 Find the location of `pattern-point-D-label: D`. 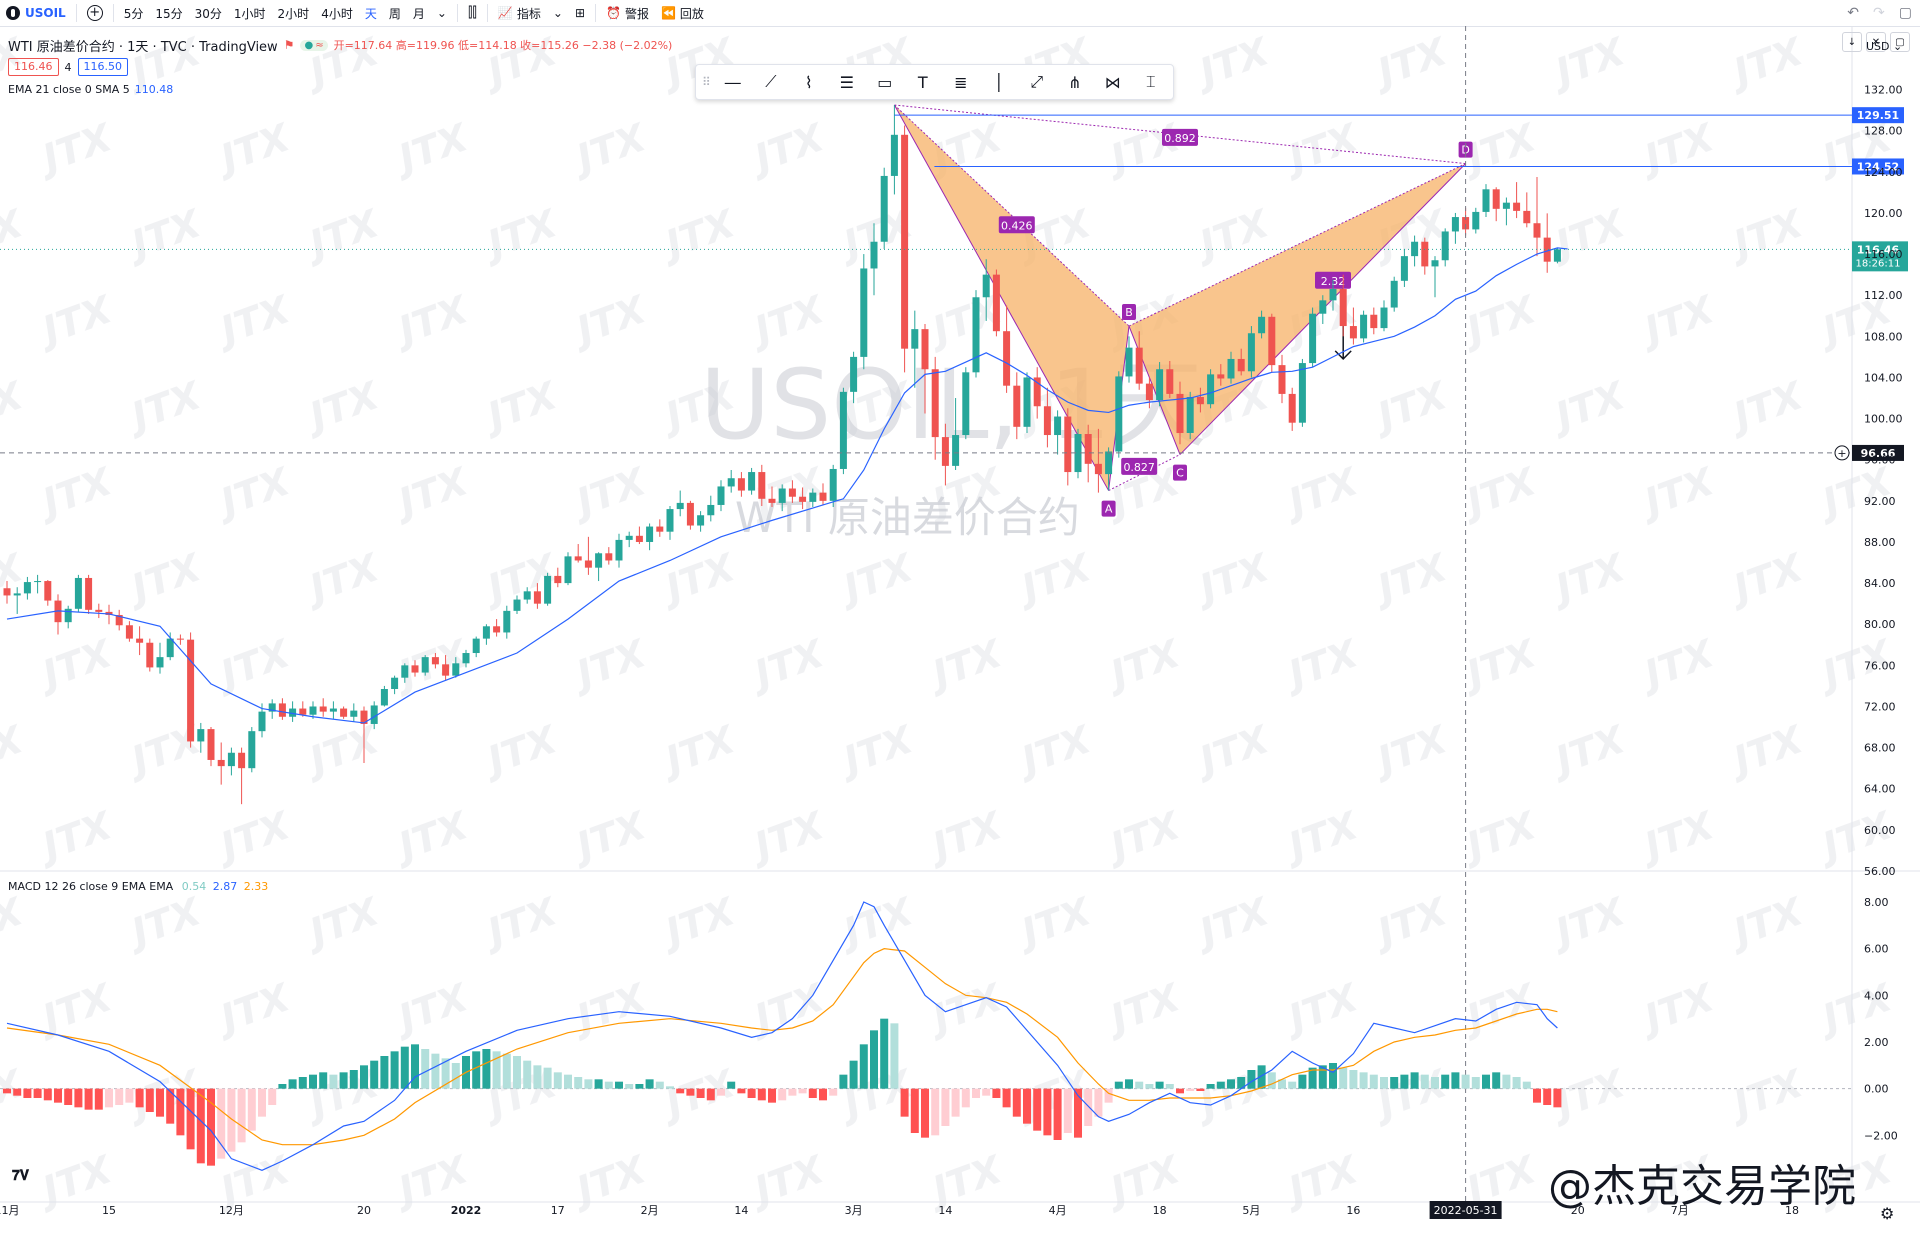

pattern-point-D-label: D is located at coordinates (1465, 150).